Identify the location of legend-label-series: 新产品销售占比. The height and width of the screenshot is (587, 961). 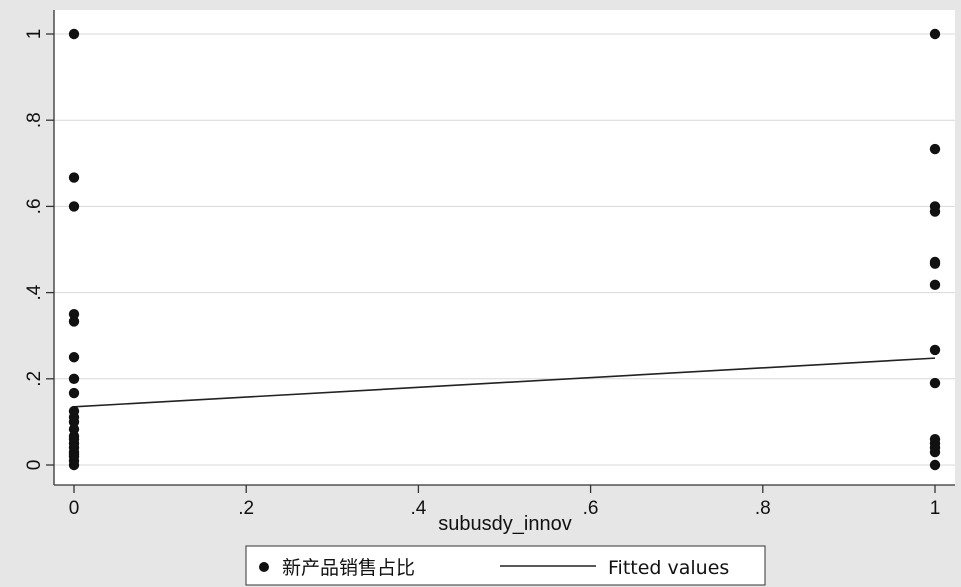
(348, 568).